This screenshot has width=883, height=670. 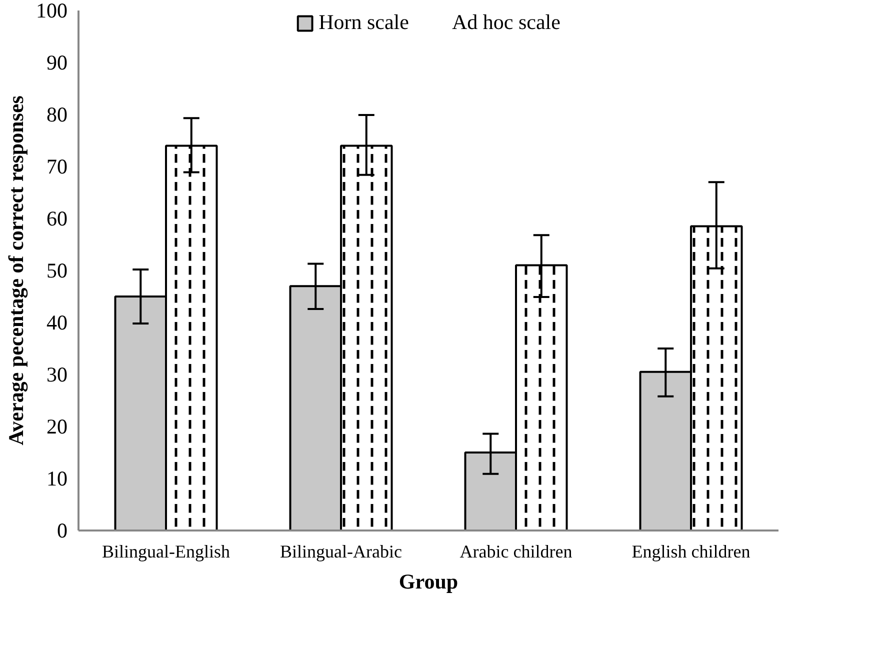 I want to click on y-tick-label: 40, so click(x=57, y=322).